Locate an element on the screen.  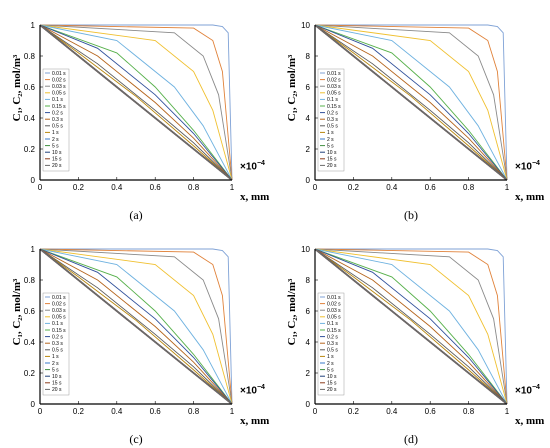
legend-label: 2 s is located at coordinates (330, 140).